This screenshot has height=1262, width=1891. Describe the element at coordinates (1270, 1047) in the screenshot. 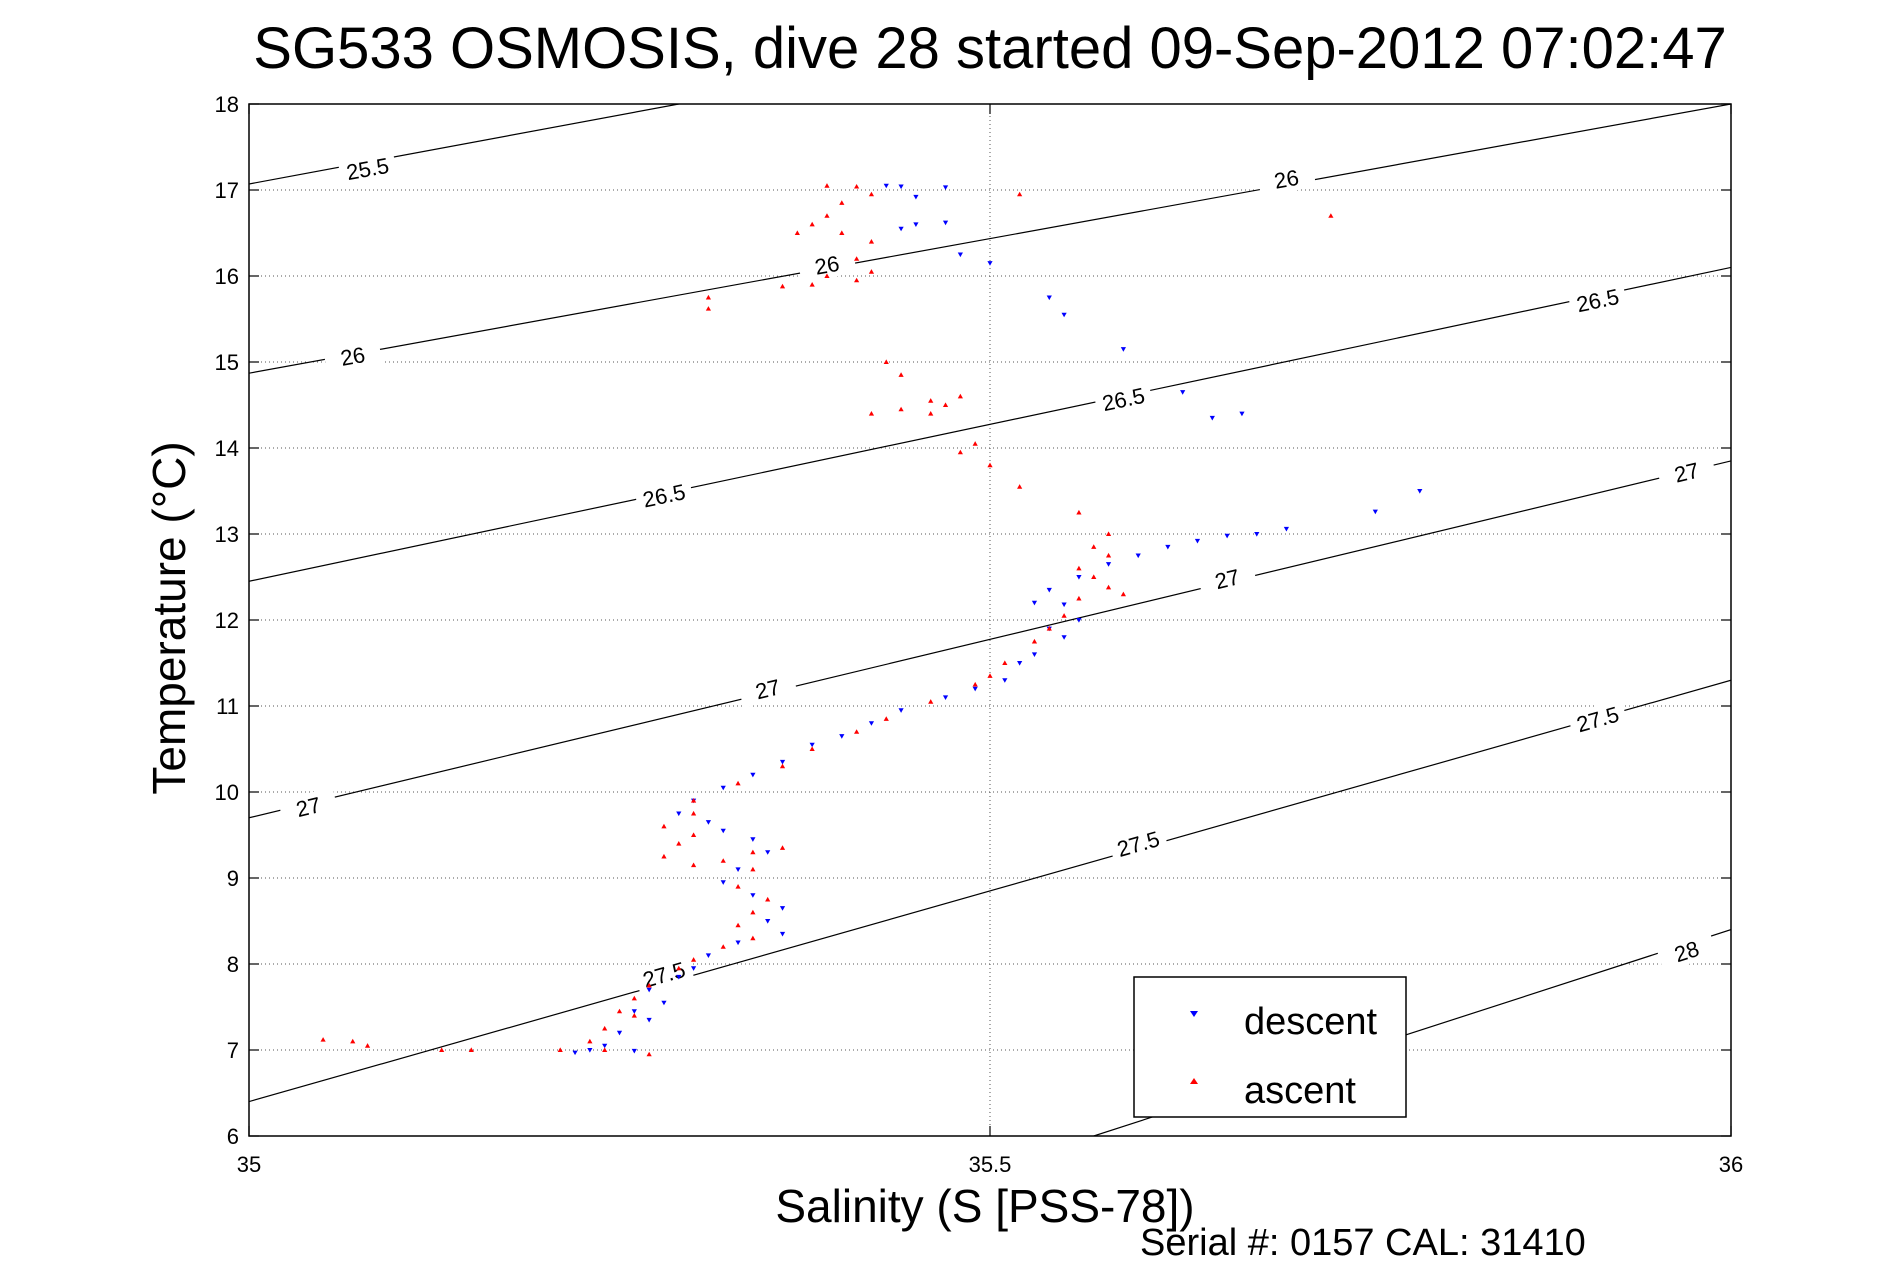

I see `legend-box` at that location.